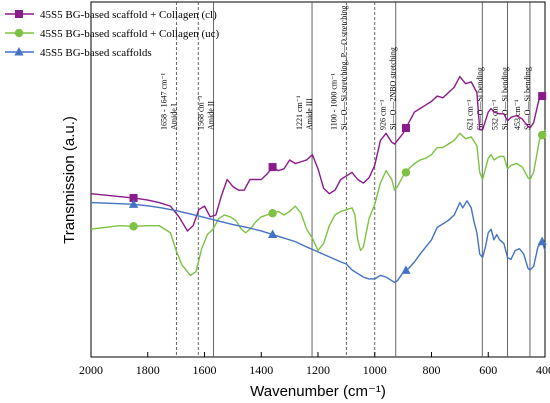 The height and width of the screenshot is (403, 550). Describe the element at coordinates (173, 116) in the screenshot. I see `reference-line-label: Amide I` at that location.